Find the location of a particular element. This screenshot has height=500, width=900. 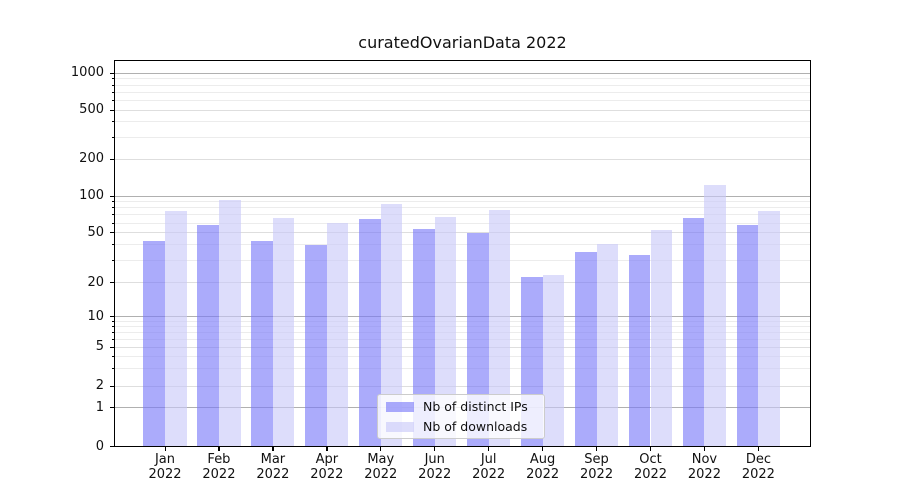

bar-downloads-jun is located at coordinates (445, 332).